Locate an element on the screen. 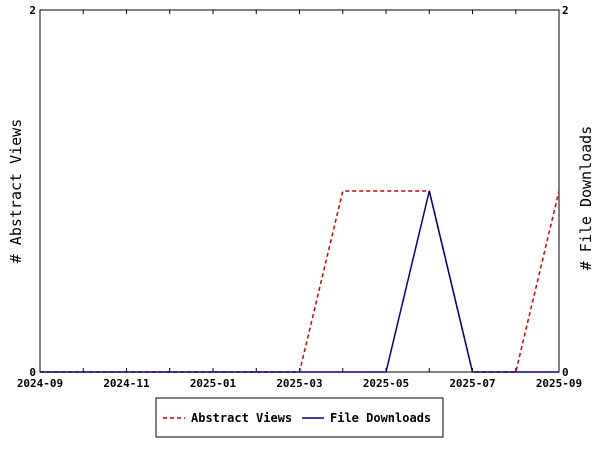 The width and height of the screenshot is (600, 450). legend-label: File Downloads is located at coordinates (380, 418).